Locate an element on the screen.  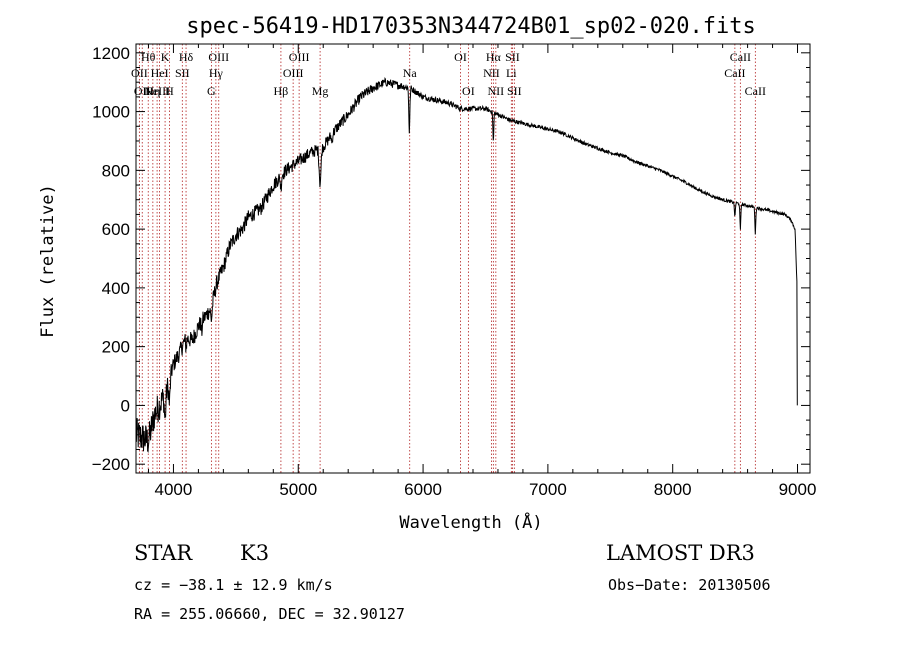
line-marker-label-14: OIII is located at coordinates (293, 73).